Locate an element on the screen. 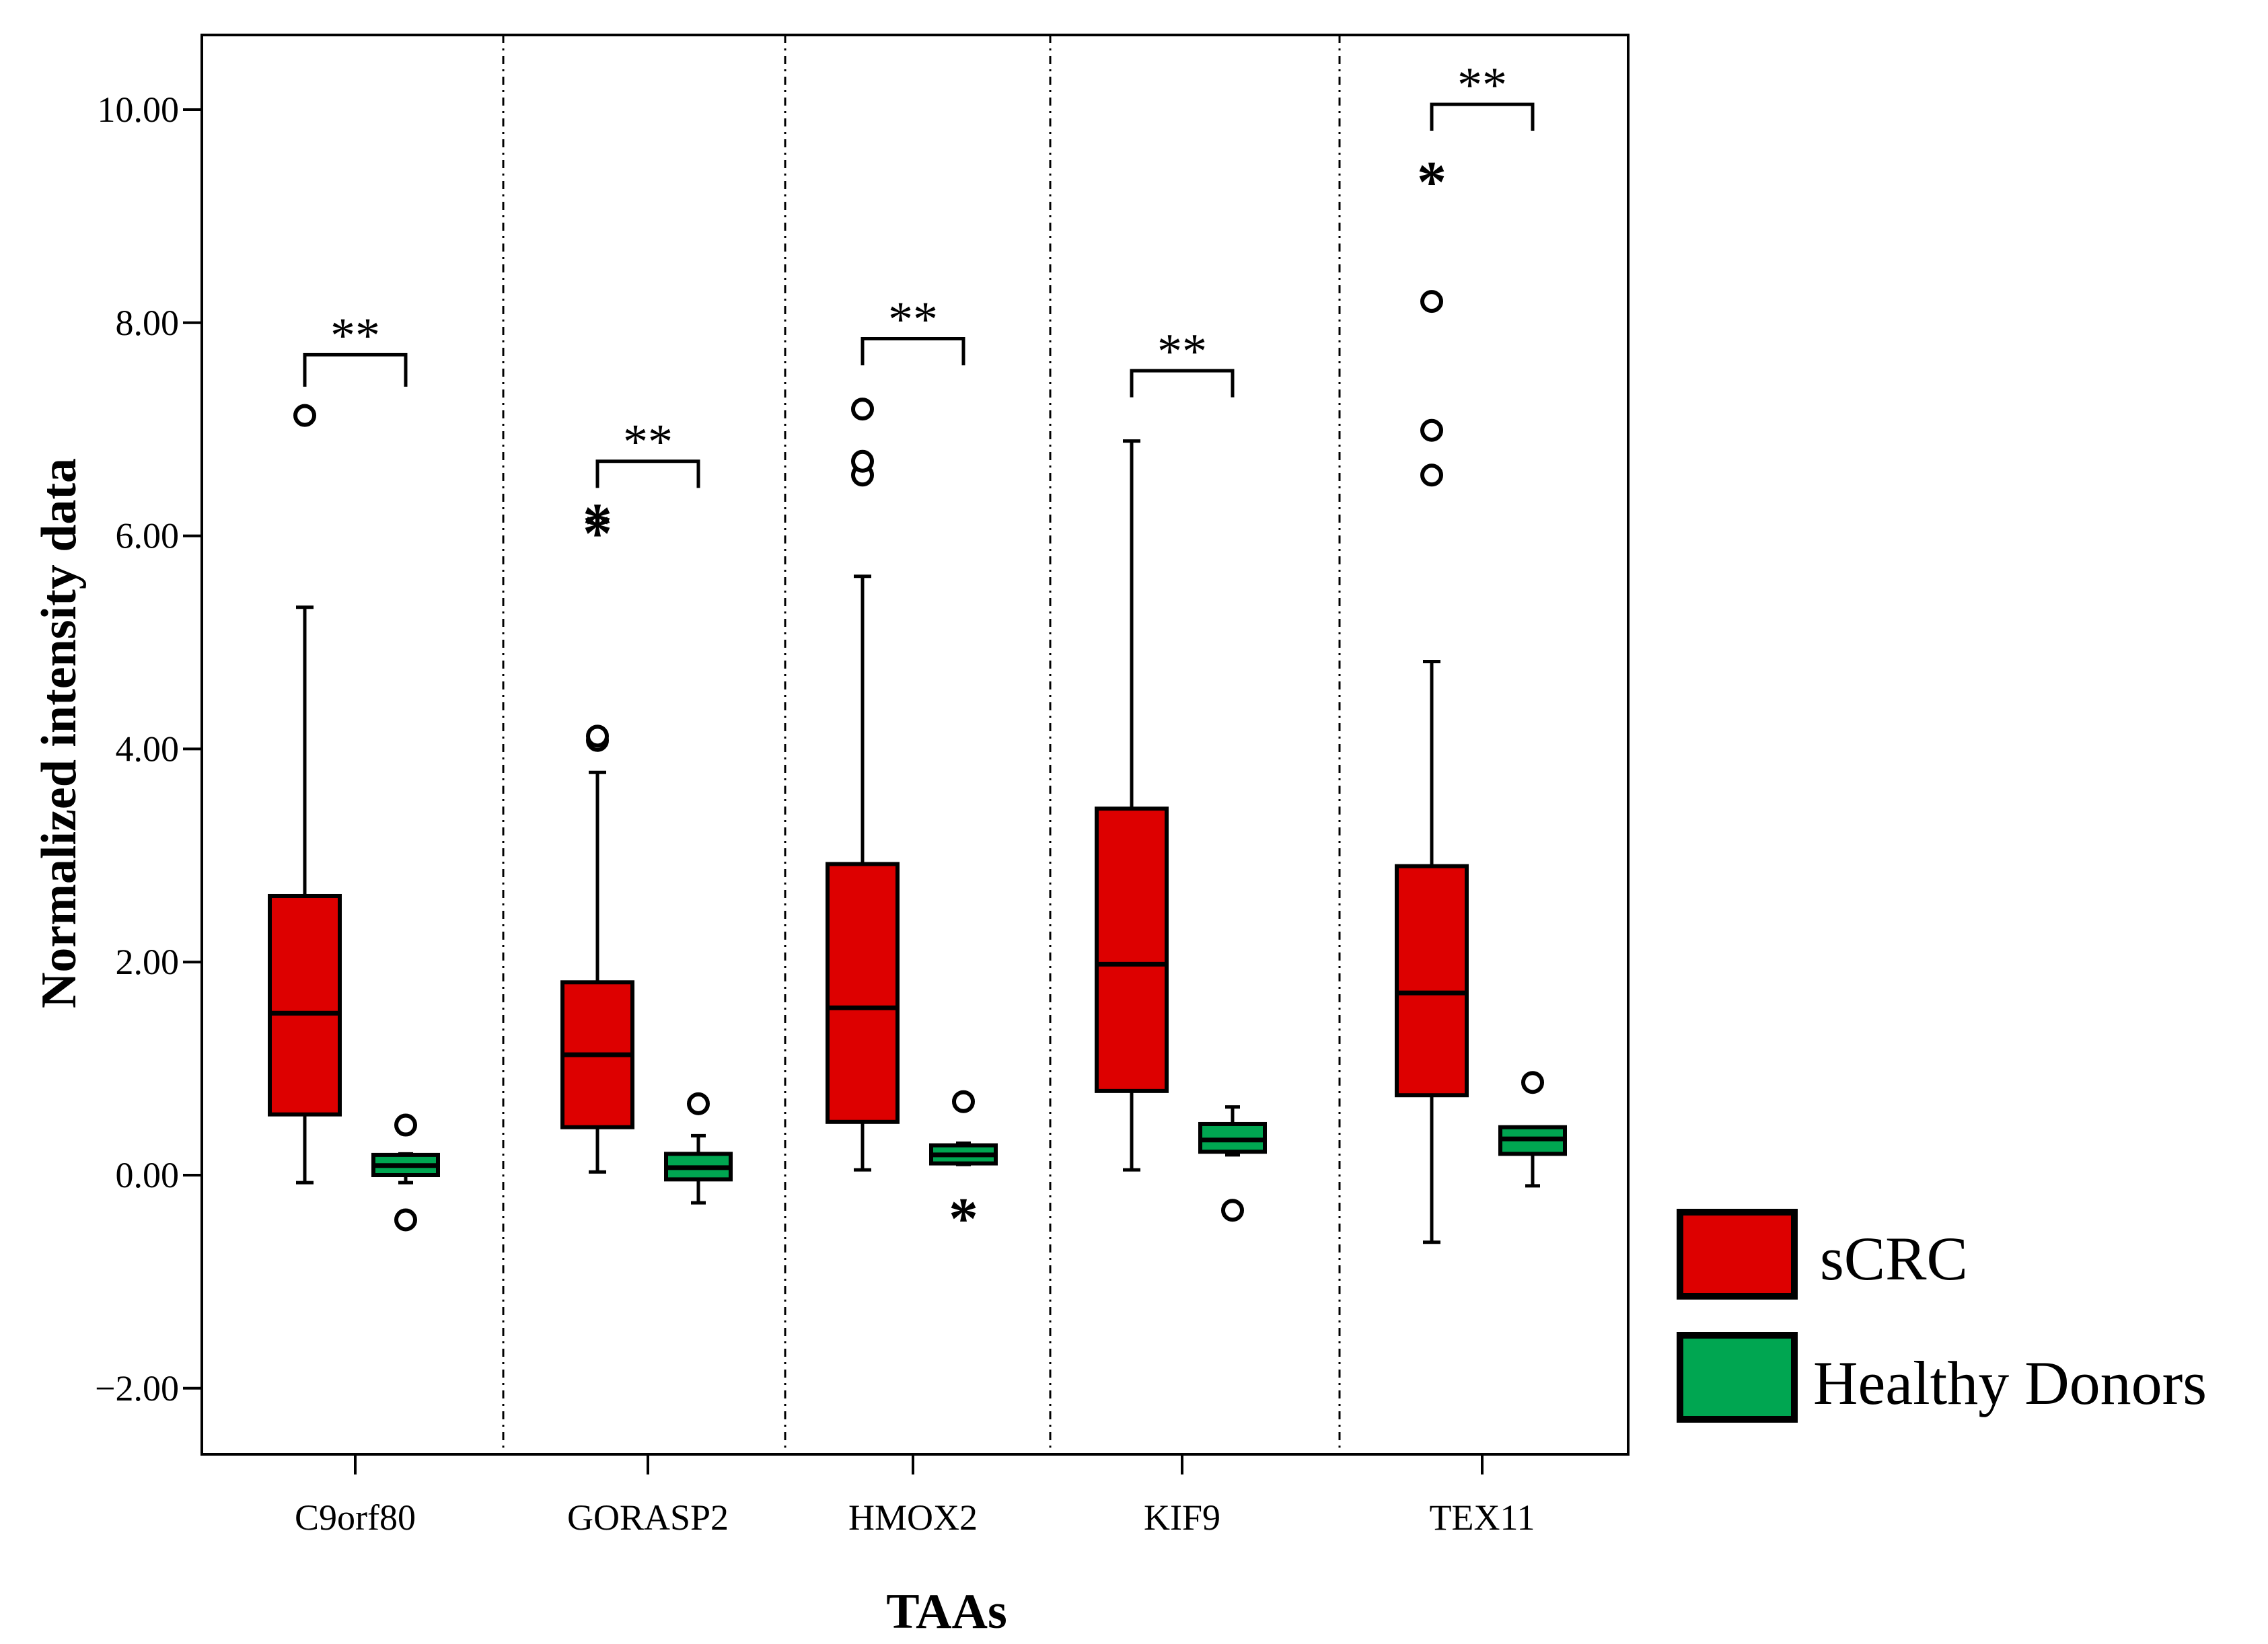 The width and height of the screenshot is (2268, 1644). legend-swatch-scrc is located at coordinates (1738, 1254).